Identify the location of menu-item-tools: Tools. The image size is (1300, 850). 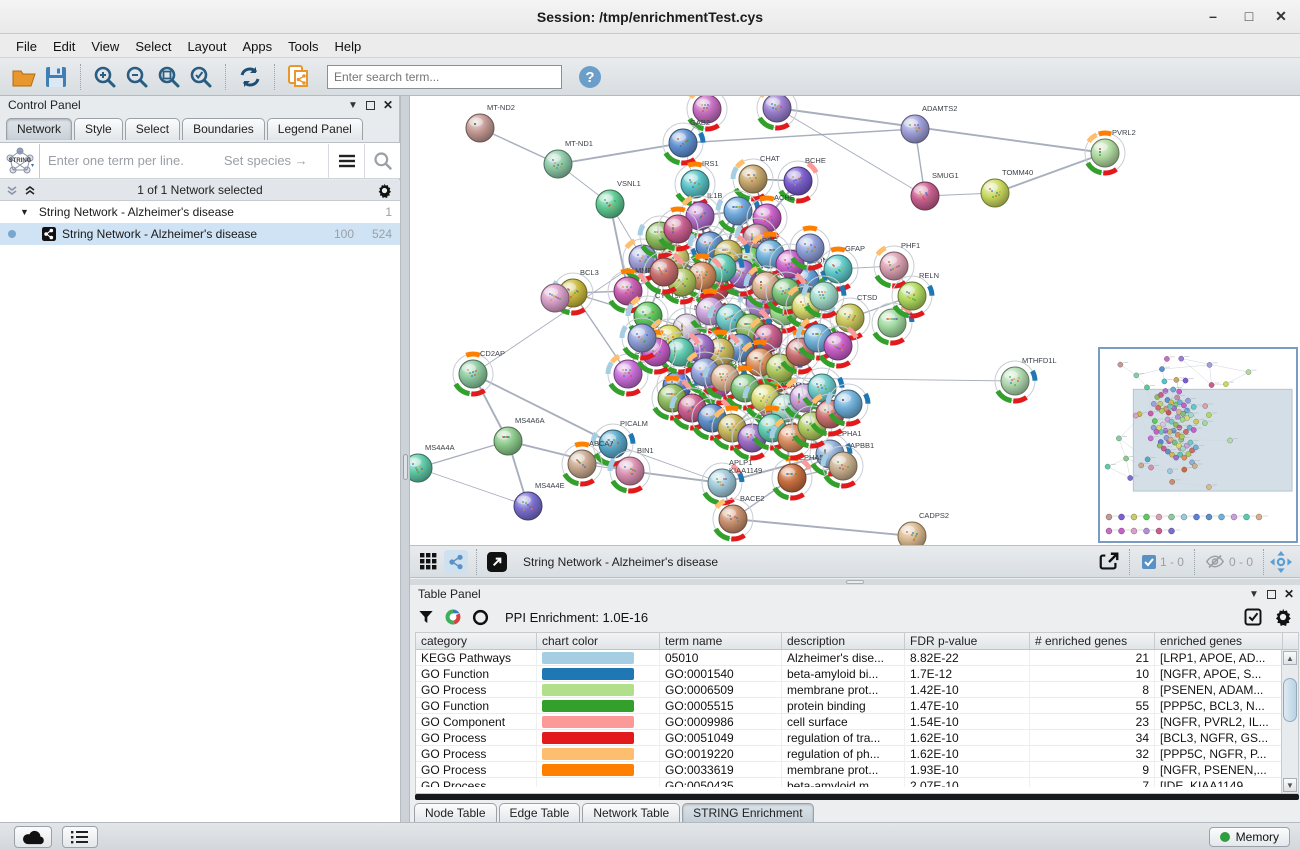
(303, 46).